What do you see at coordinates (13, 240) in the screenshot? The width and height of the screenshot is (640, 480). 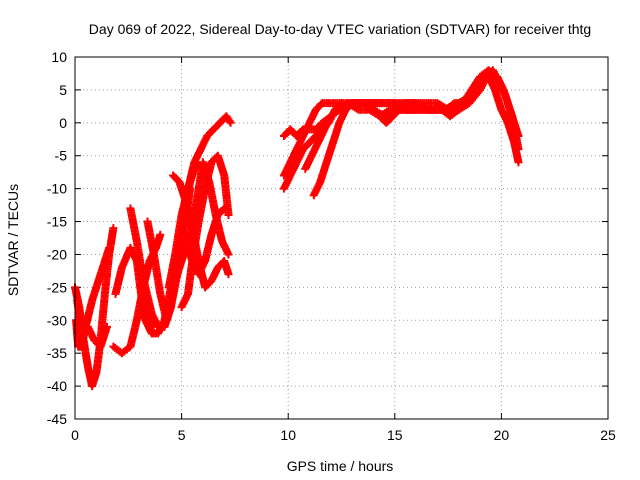 I see `y-axis-label: SDTVAR / TECUs` at bounding box center [13, 240].